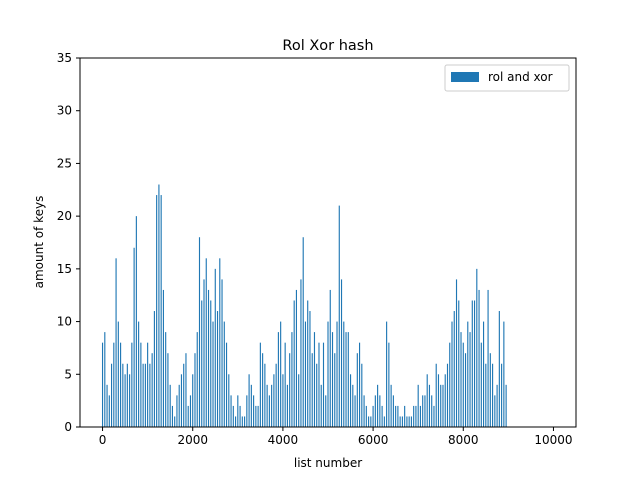 This screenshot has width=640, height=480. Describe the element at coordinates (68, 427) in the screenshot. I see `y-tick-label: 0` at that location.